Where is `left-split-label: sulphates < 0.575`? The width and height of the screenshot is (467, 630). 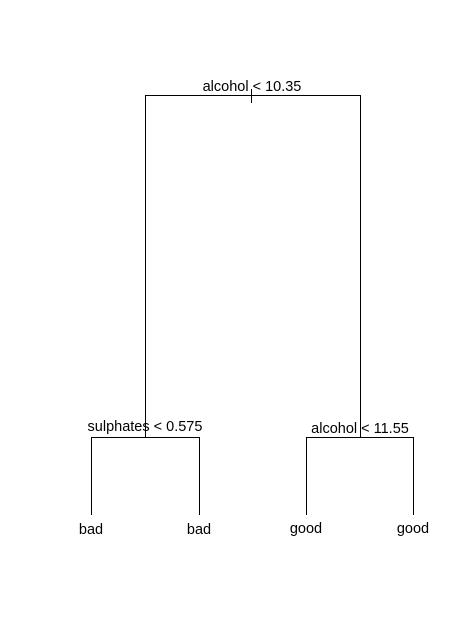 left-split-label: sulphates < 0.575 is located at coordinates (145, 427).